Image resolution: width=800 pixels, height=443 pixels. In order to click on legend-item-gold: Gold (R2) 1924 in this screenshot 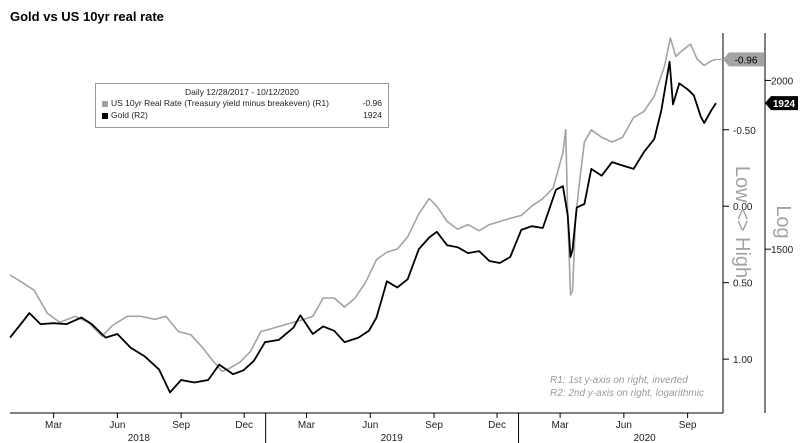, I will do `click(242, 115)`.